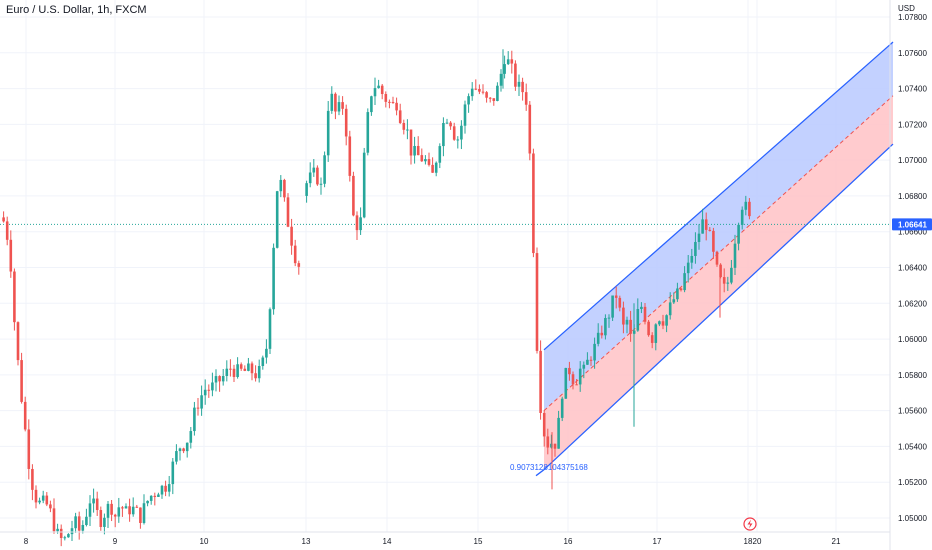 This screenshot has height=550, width=932. Describe the element at coordinates (912, 160) in the screenshot. I see `y-tick-label: 1.07000` at that location.